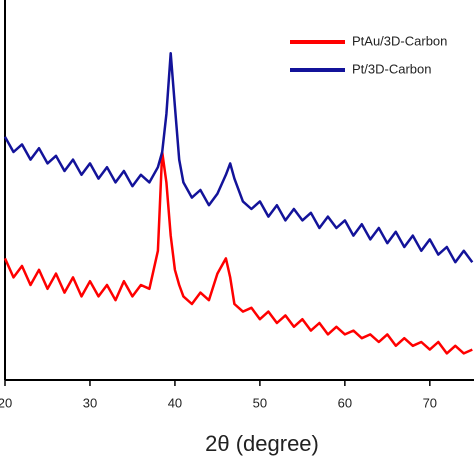 This screenshot has width=474, height=474. Describe the element at coordinates (391, 68) in the screenshot. I see `legend-label: Pt/3D-Carbon` at that location.